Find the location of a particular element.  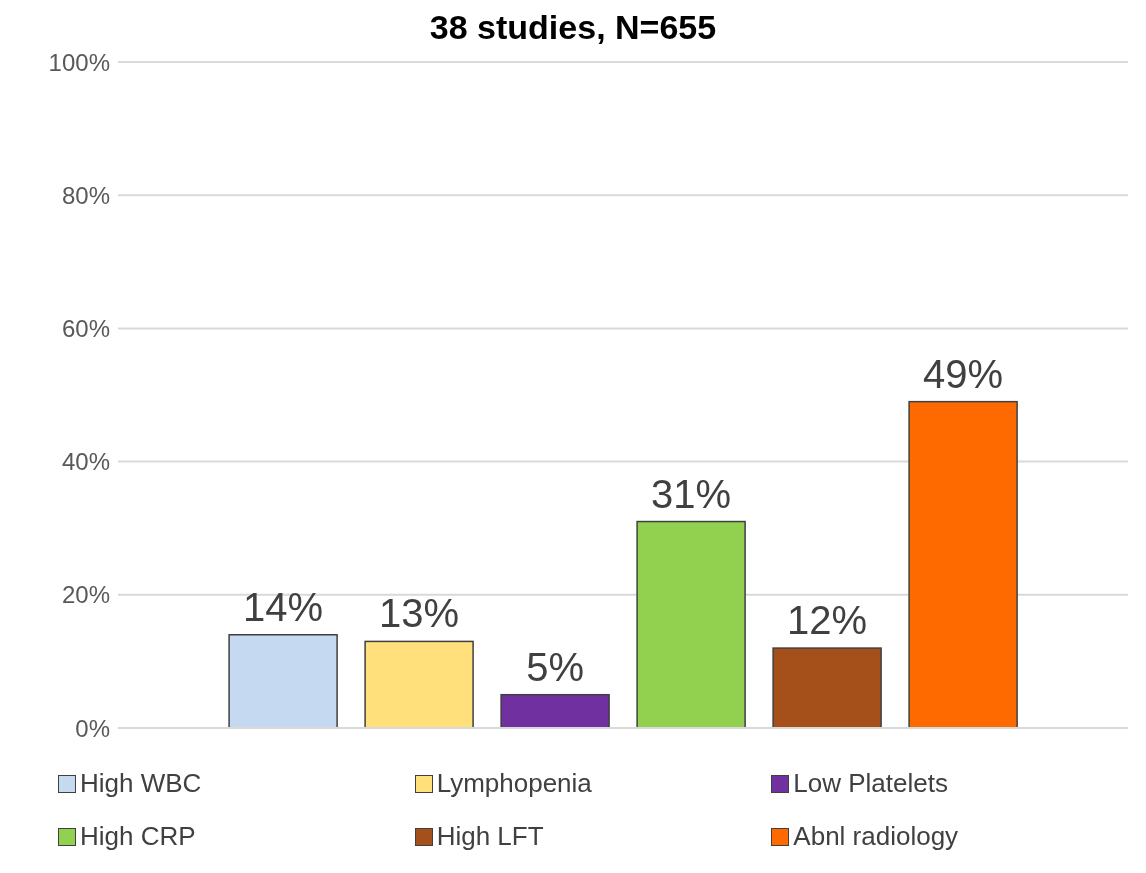

legend-label: High WBC is located at coordinates (141, 783).